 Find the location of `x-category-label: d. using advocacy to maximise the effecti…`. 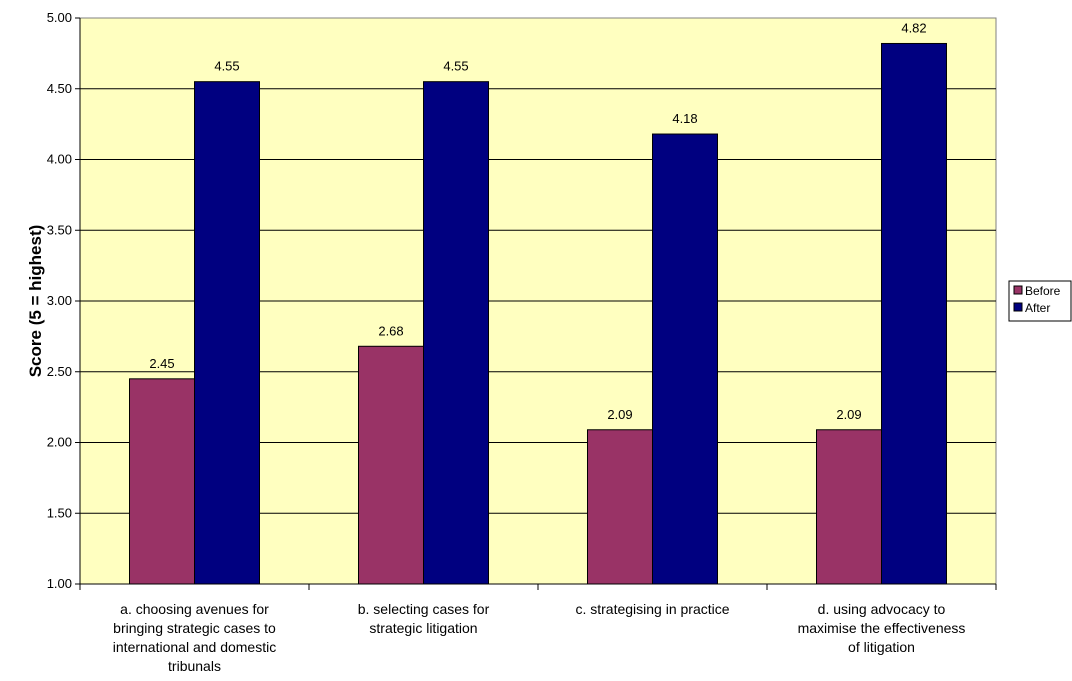

x-category-label: d. using advocacy to maximise the effecti… is located at coordinates (882, 628).